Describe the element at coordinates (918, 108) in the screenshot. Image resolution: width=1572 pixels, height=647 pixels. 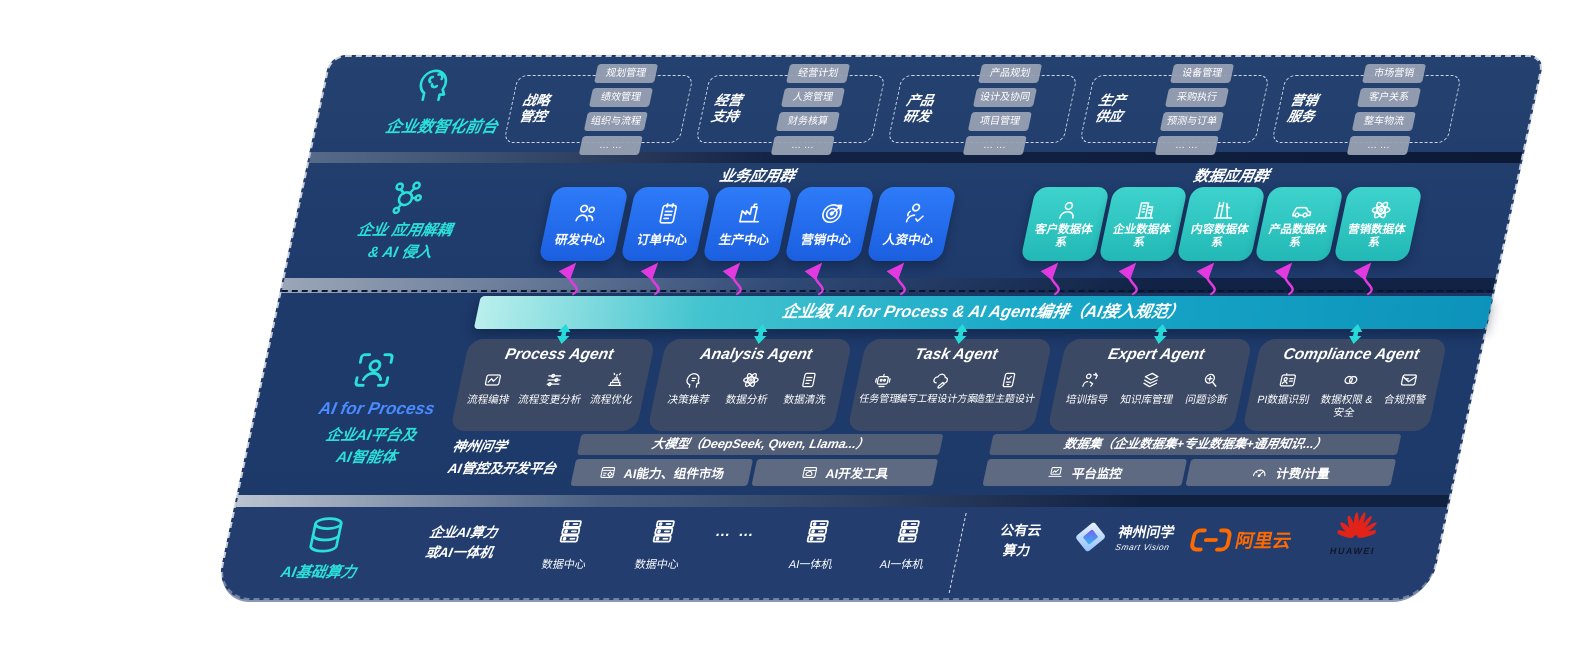
I see `domain-group-name: 产品研发` at that location.